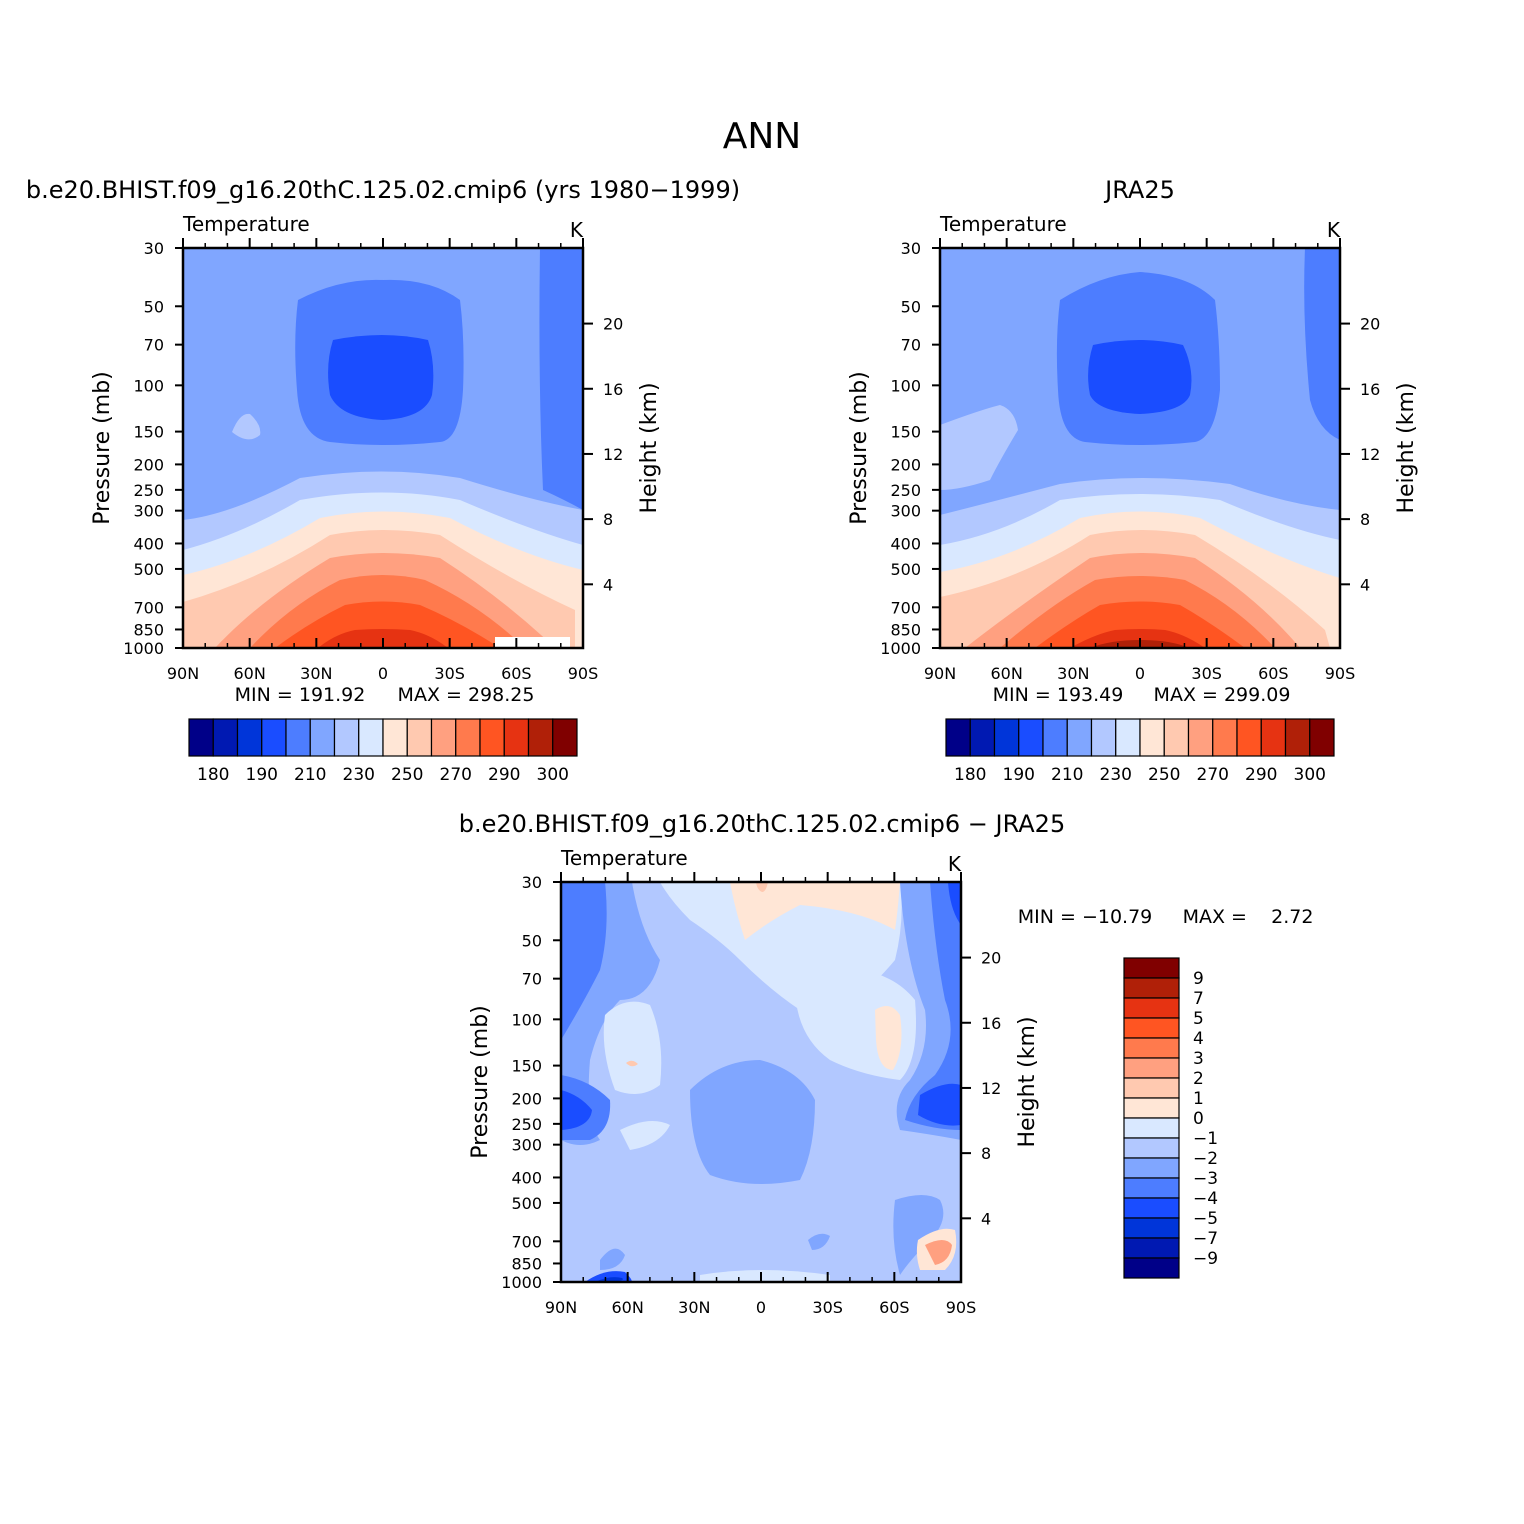 This screenshot has height=1524, width=1524. What do you see at coordinates (1198, 1119) in the screenshot?
I see `colorbar-label: 0` at bounding box center [1198, 1119].